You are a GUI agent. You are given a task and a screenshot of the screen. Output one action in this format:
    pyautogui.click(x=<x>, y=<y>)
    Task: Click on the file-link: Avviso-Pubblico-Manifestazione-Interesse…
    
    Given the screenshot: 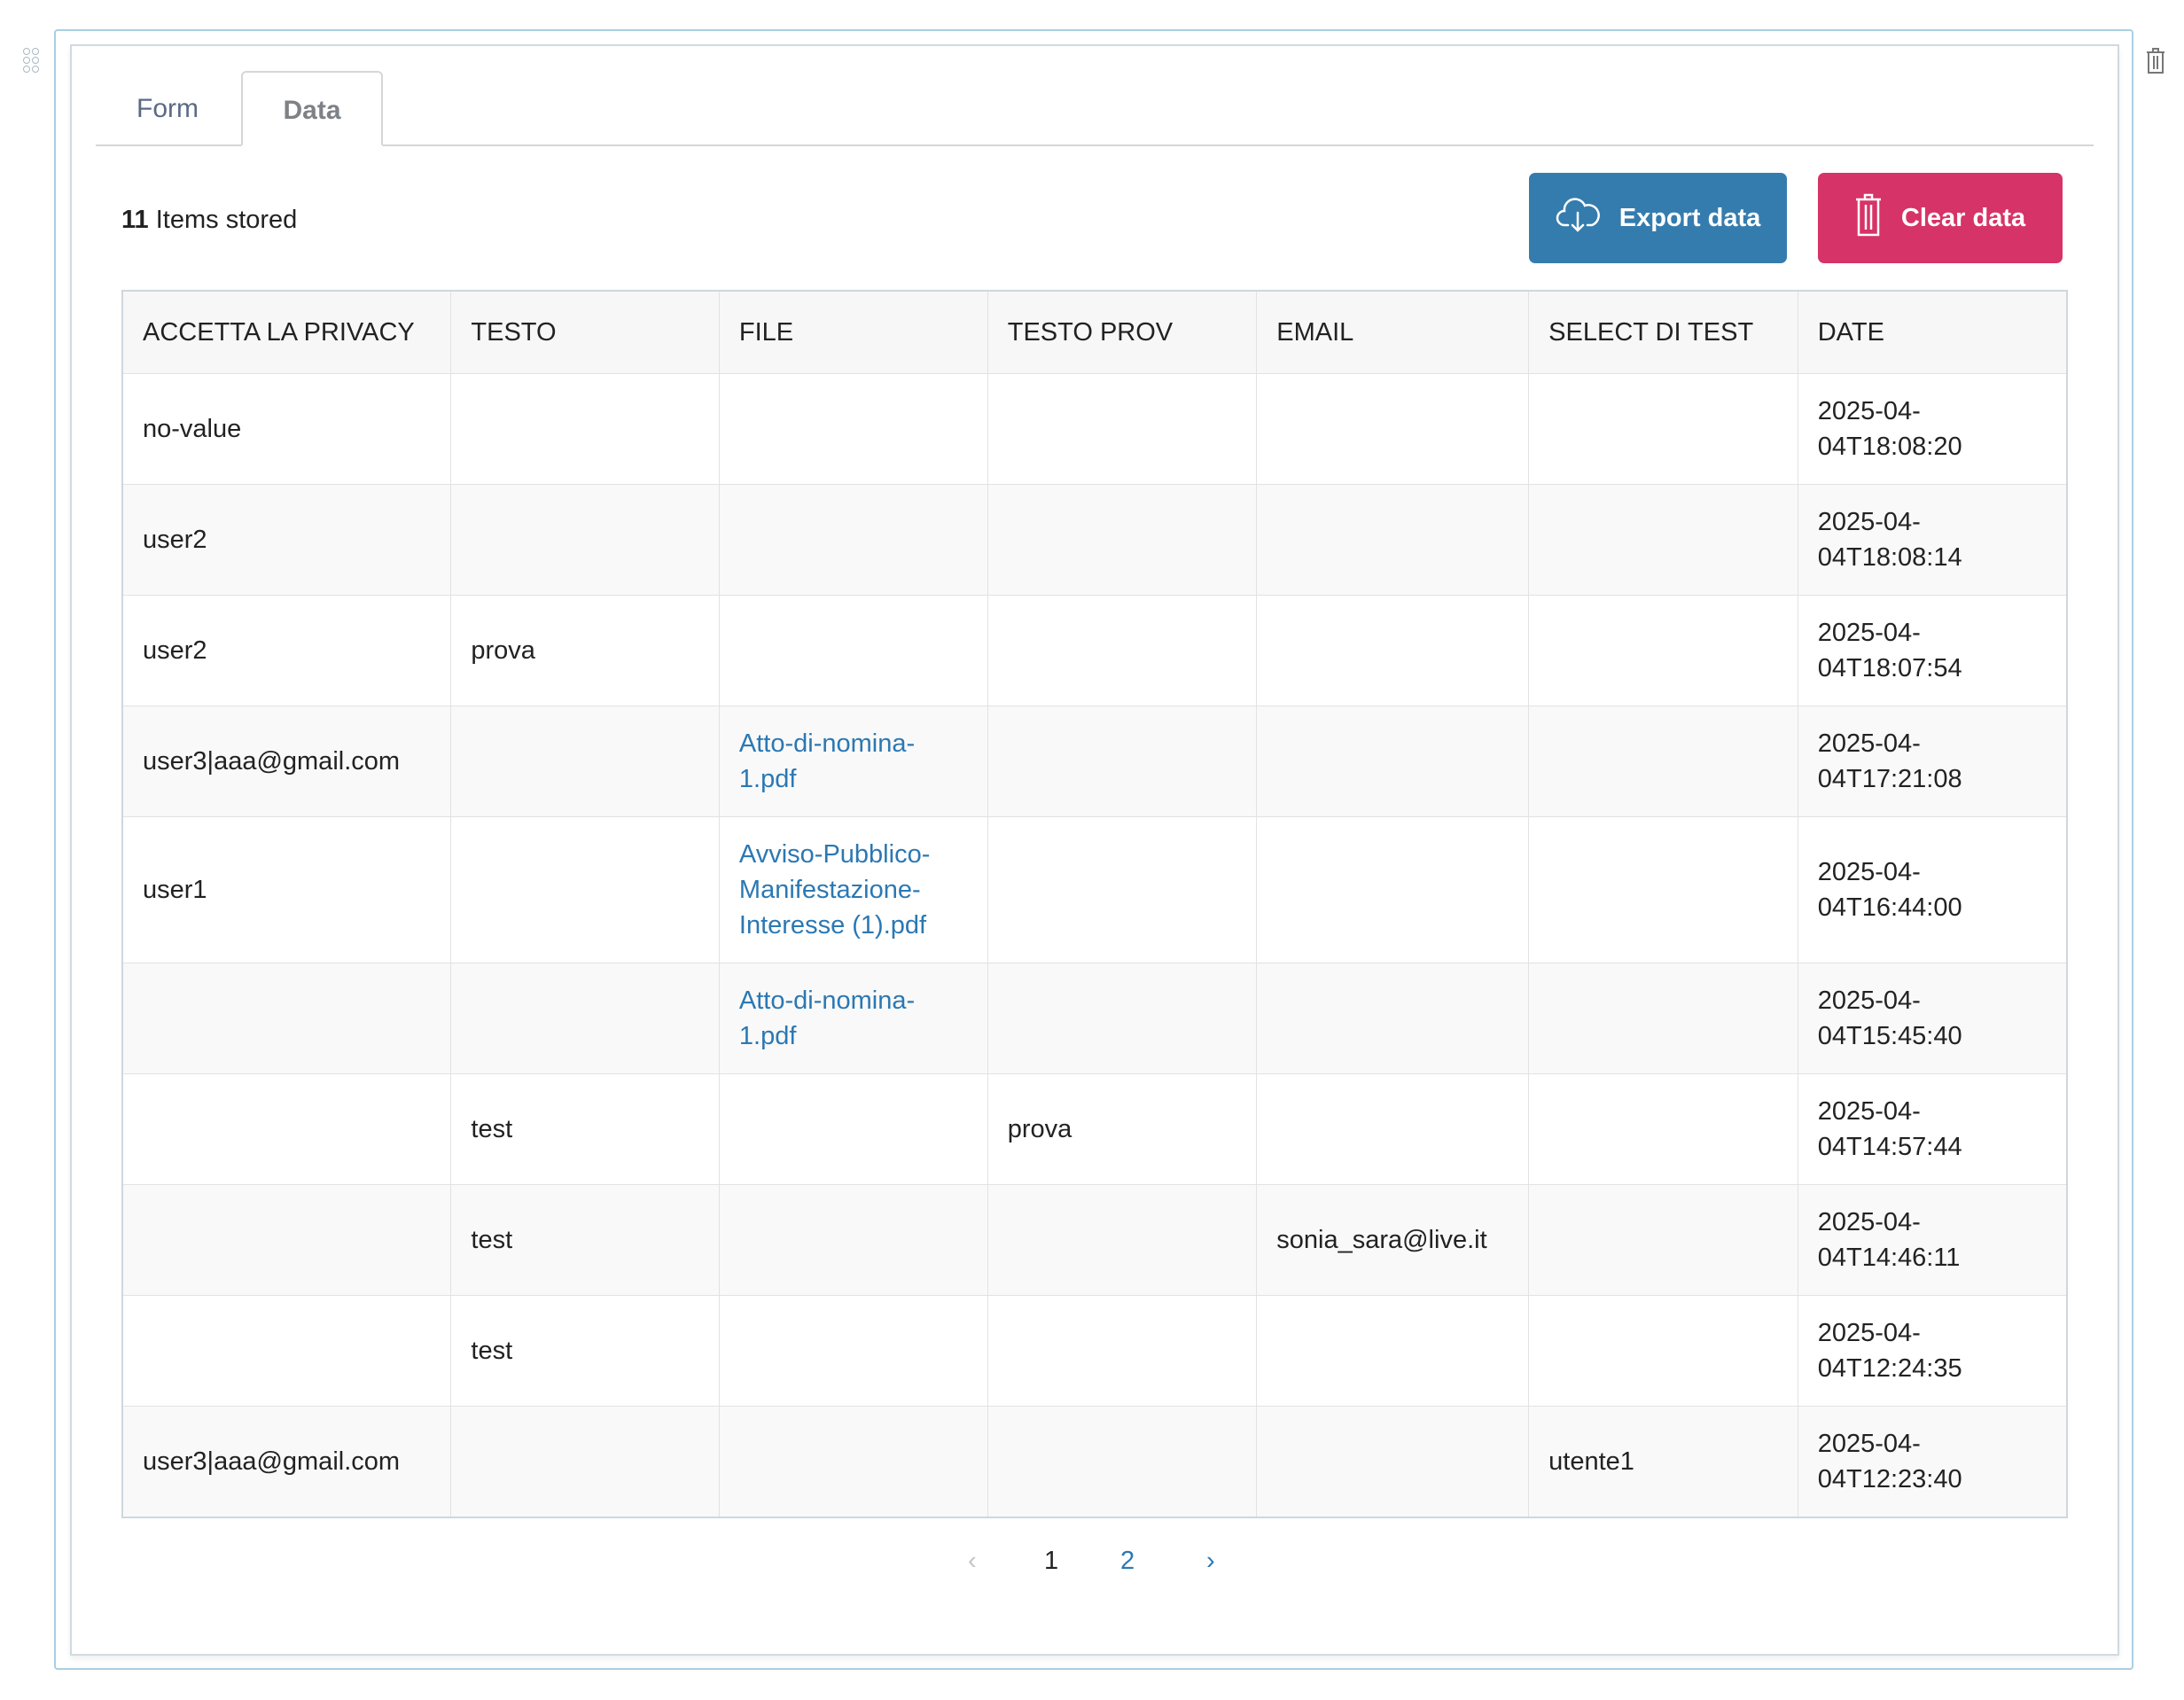 What is the action you would take?
    pyautogui.click(x=834, y=890)
    